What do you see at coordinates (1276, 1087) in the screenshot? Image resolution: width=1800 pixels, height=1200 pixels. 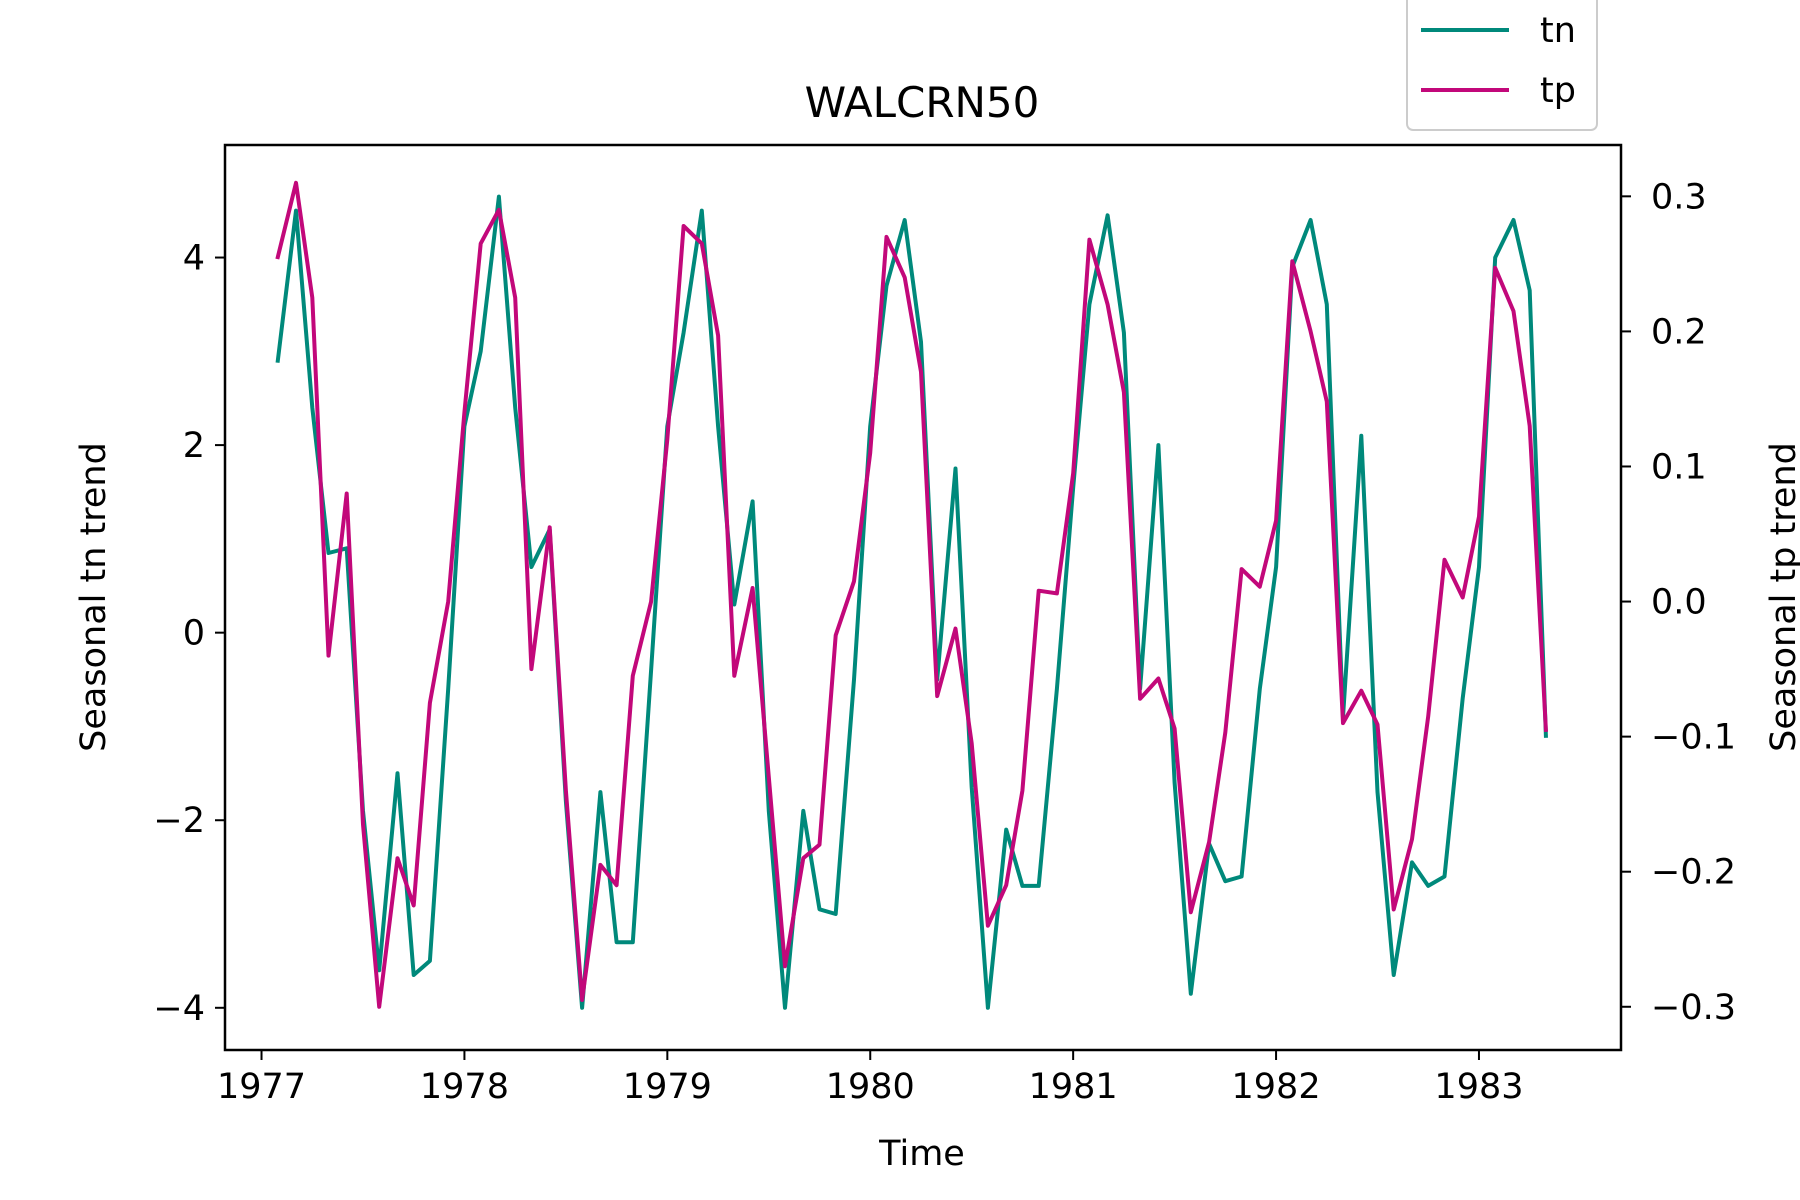 I see `x-tick-label: 1982` at bounding box center [1276, 1087].